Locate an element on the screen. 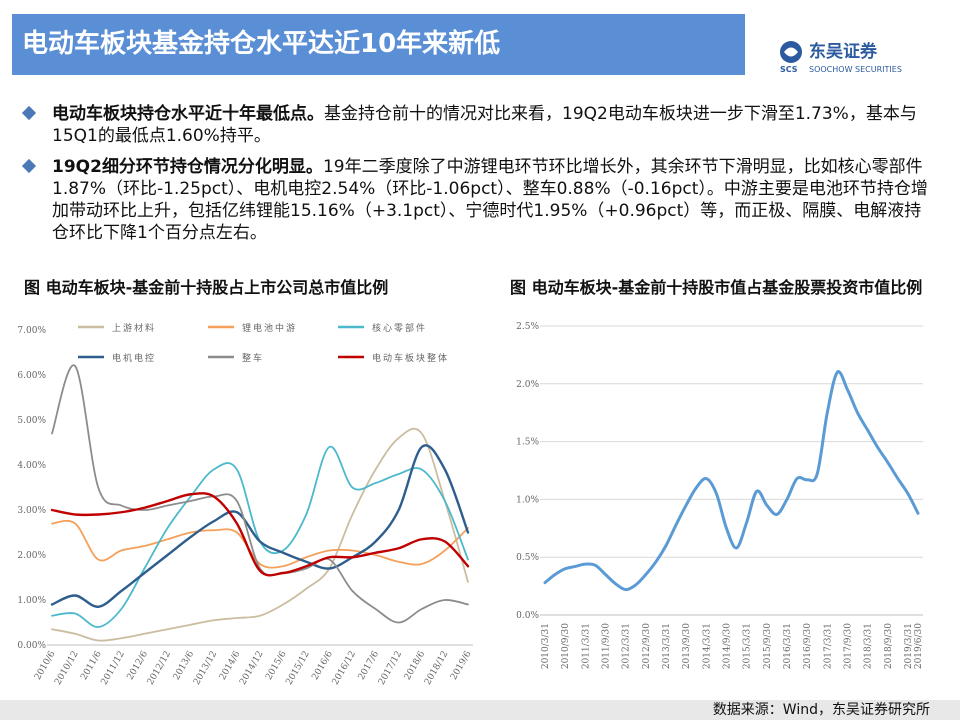 The width and height of the screenshot is (960, 720). bullet-bold: 电动车板块持仓水平近十年最低点。 is located at coordinates (188, 114).